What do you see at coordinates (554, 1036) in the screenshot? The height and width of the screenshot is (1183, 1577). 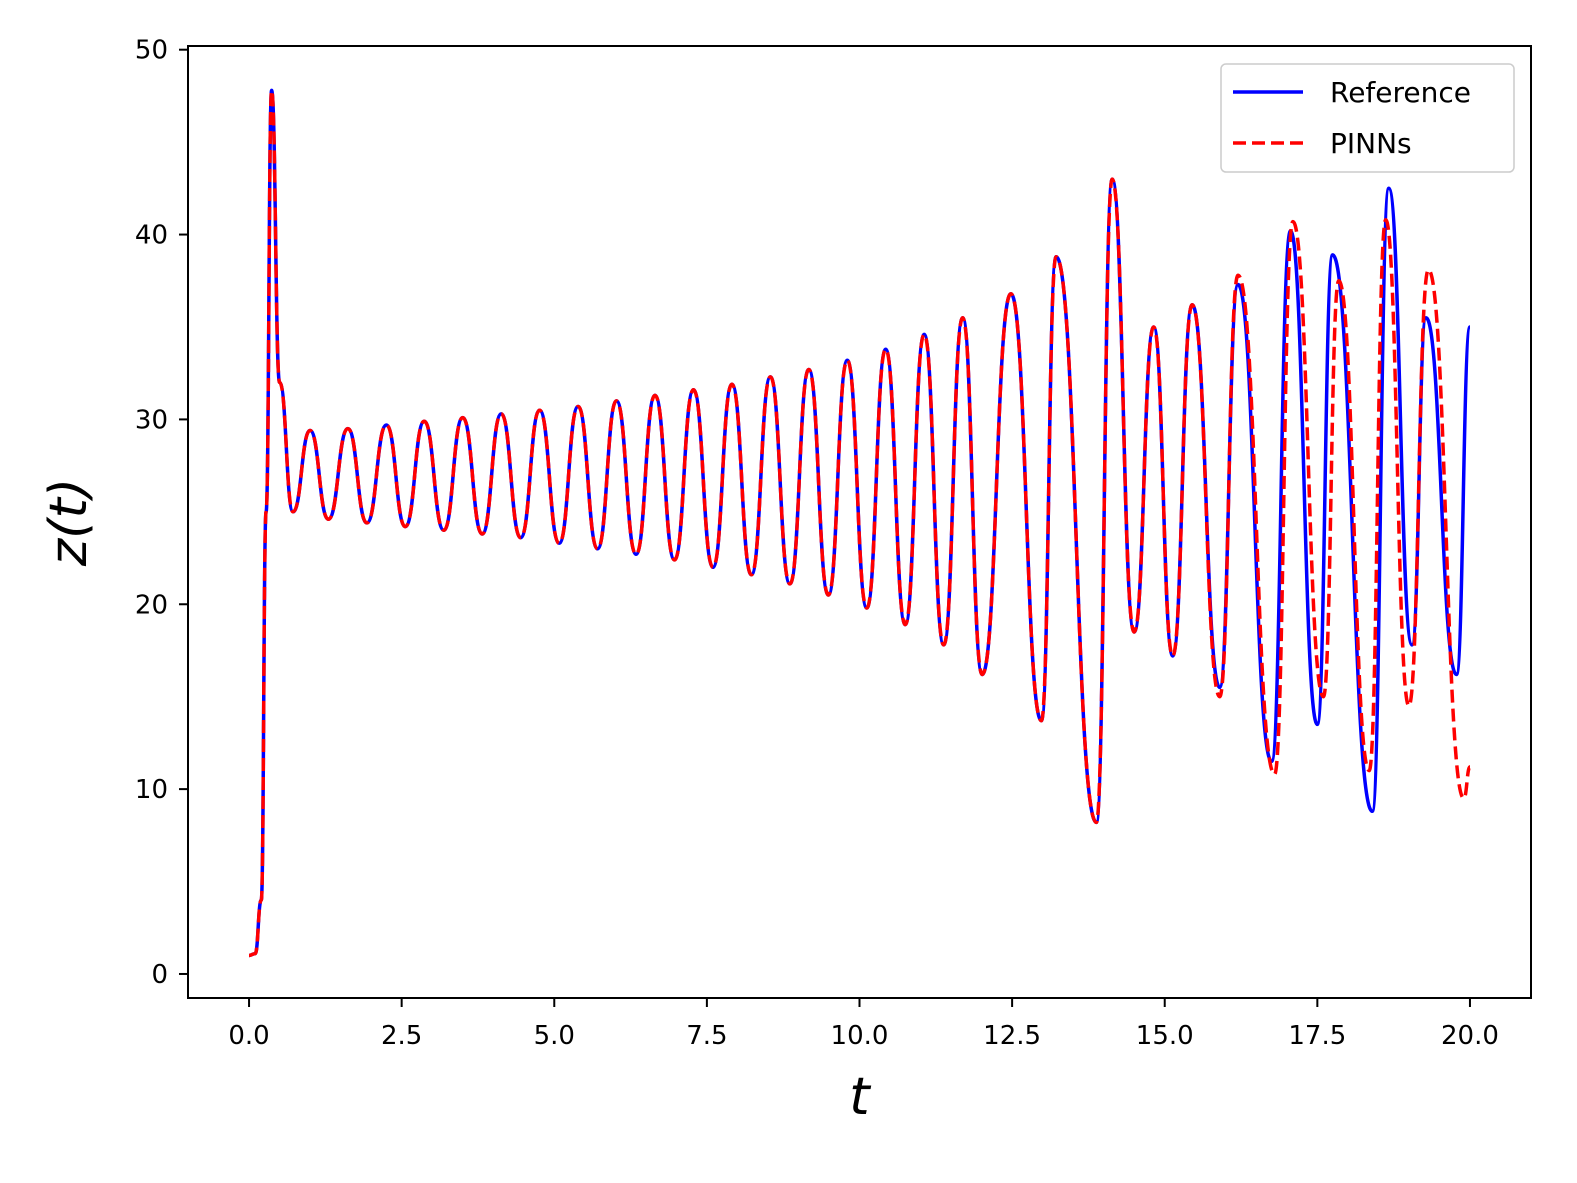 I see `x-tick-label: 5.0` at bounding box center [554, 1036].